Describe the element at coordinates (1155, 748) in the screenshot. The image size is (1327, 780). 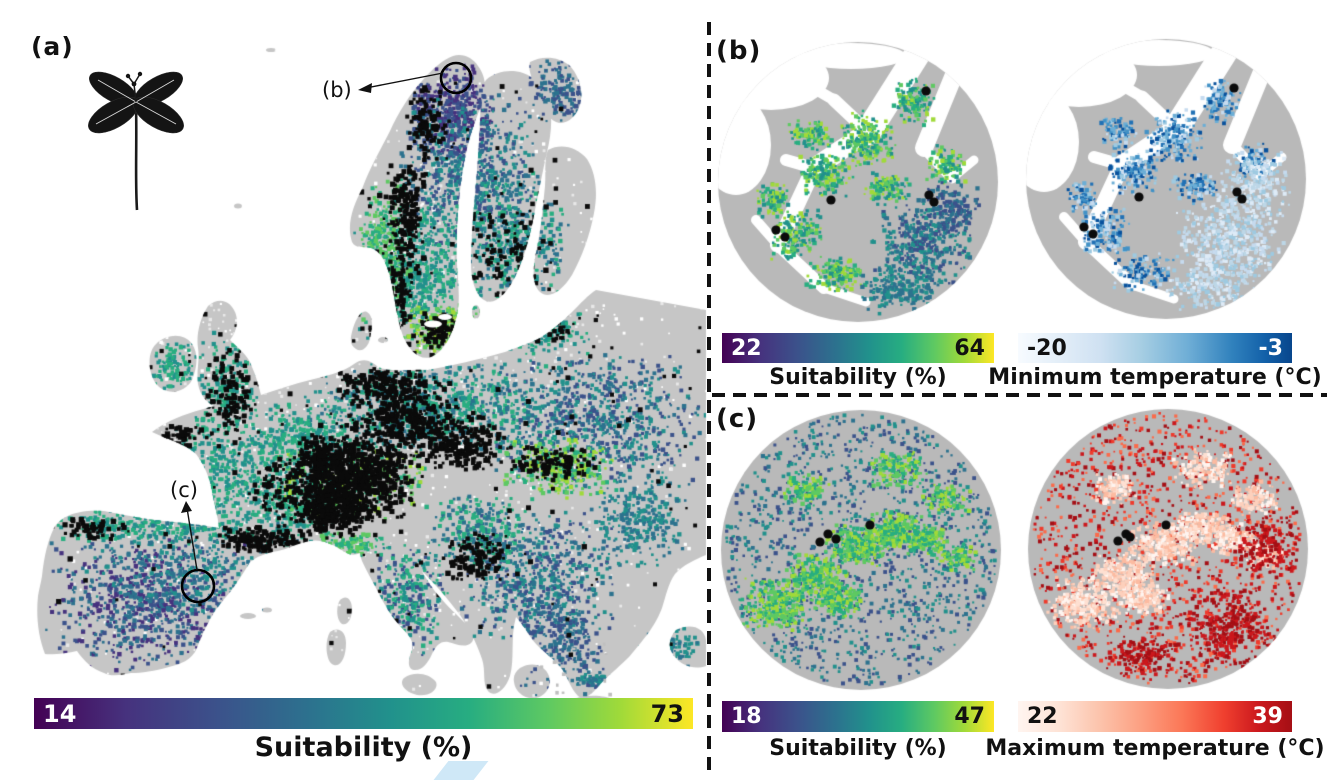
I see `colorbar-c-temp-title: Maximum temperature (°C)` at that location.